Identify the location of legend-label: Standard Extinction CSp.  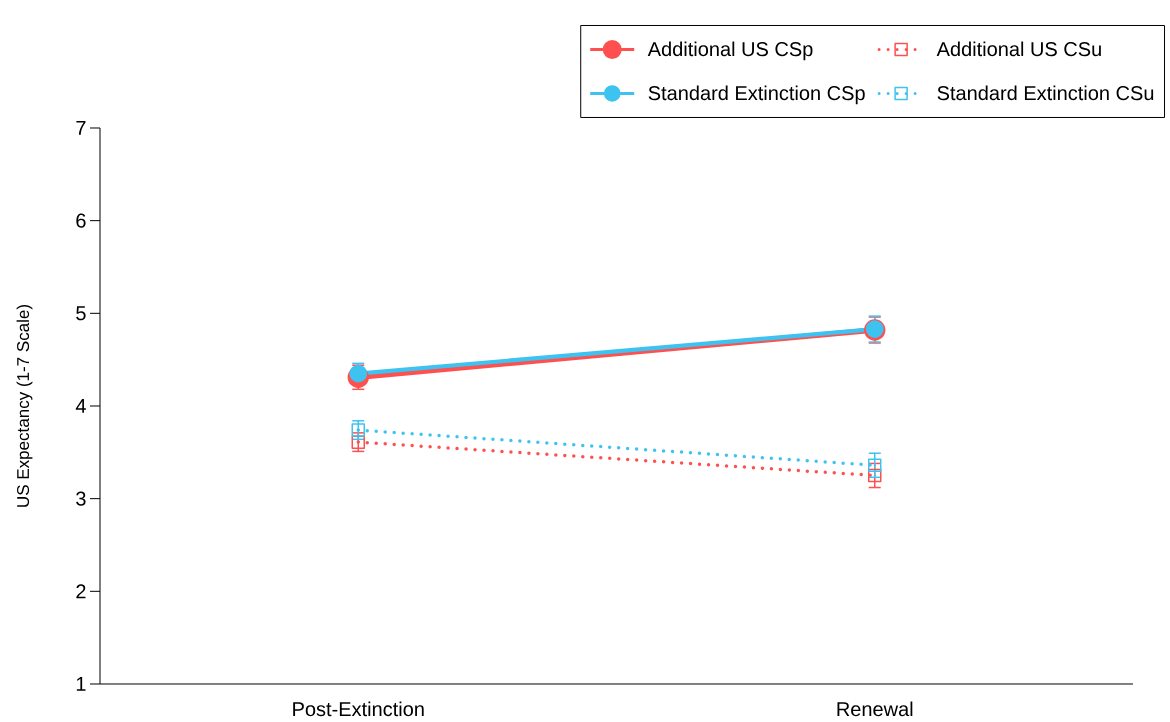
(756, 95).